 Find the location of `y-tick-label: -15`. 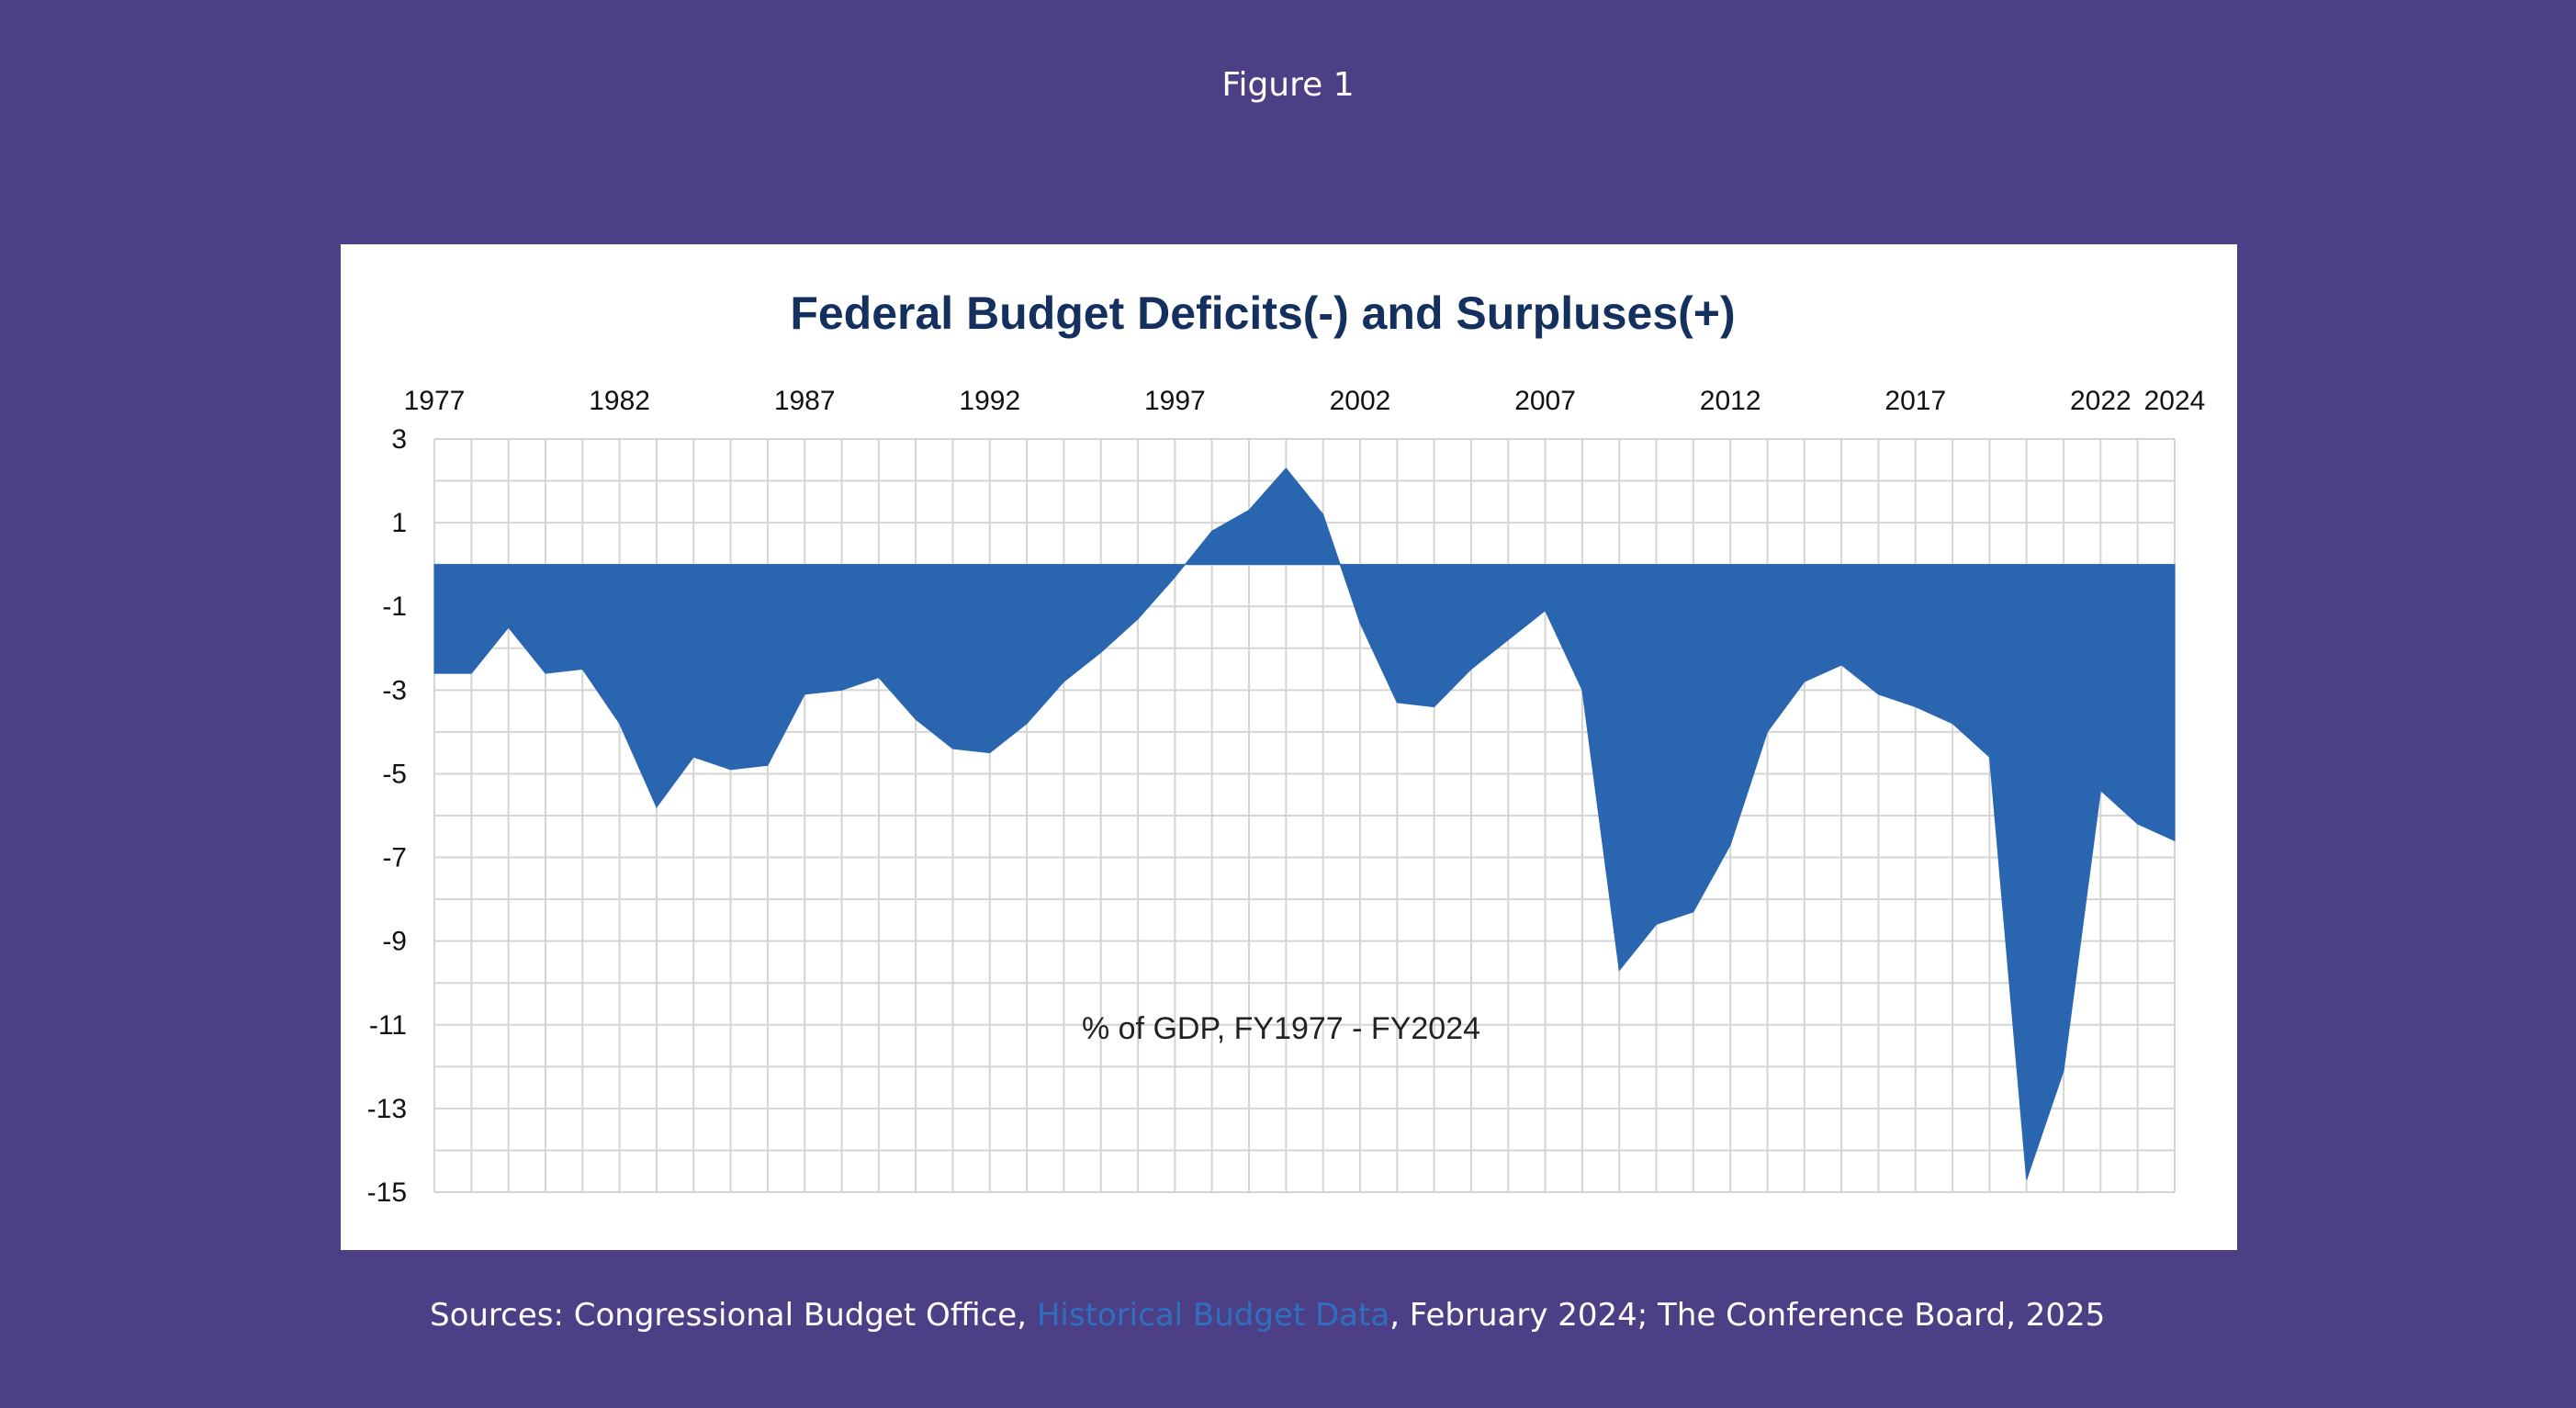

y-tick-label: -15 is located at coordinates (387, 1192).